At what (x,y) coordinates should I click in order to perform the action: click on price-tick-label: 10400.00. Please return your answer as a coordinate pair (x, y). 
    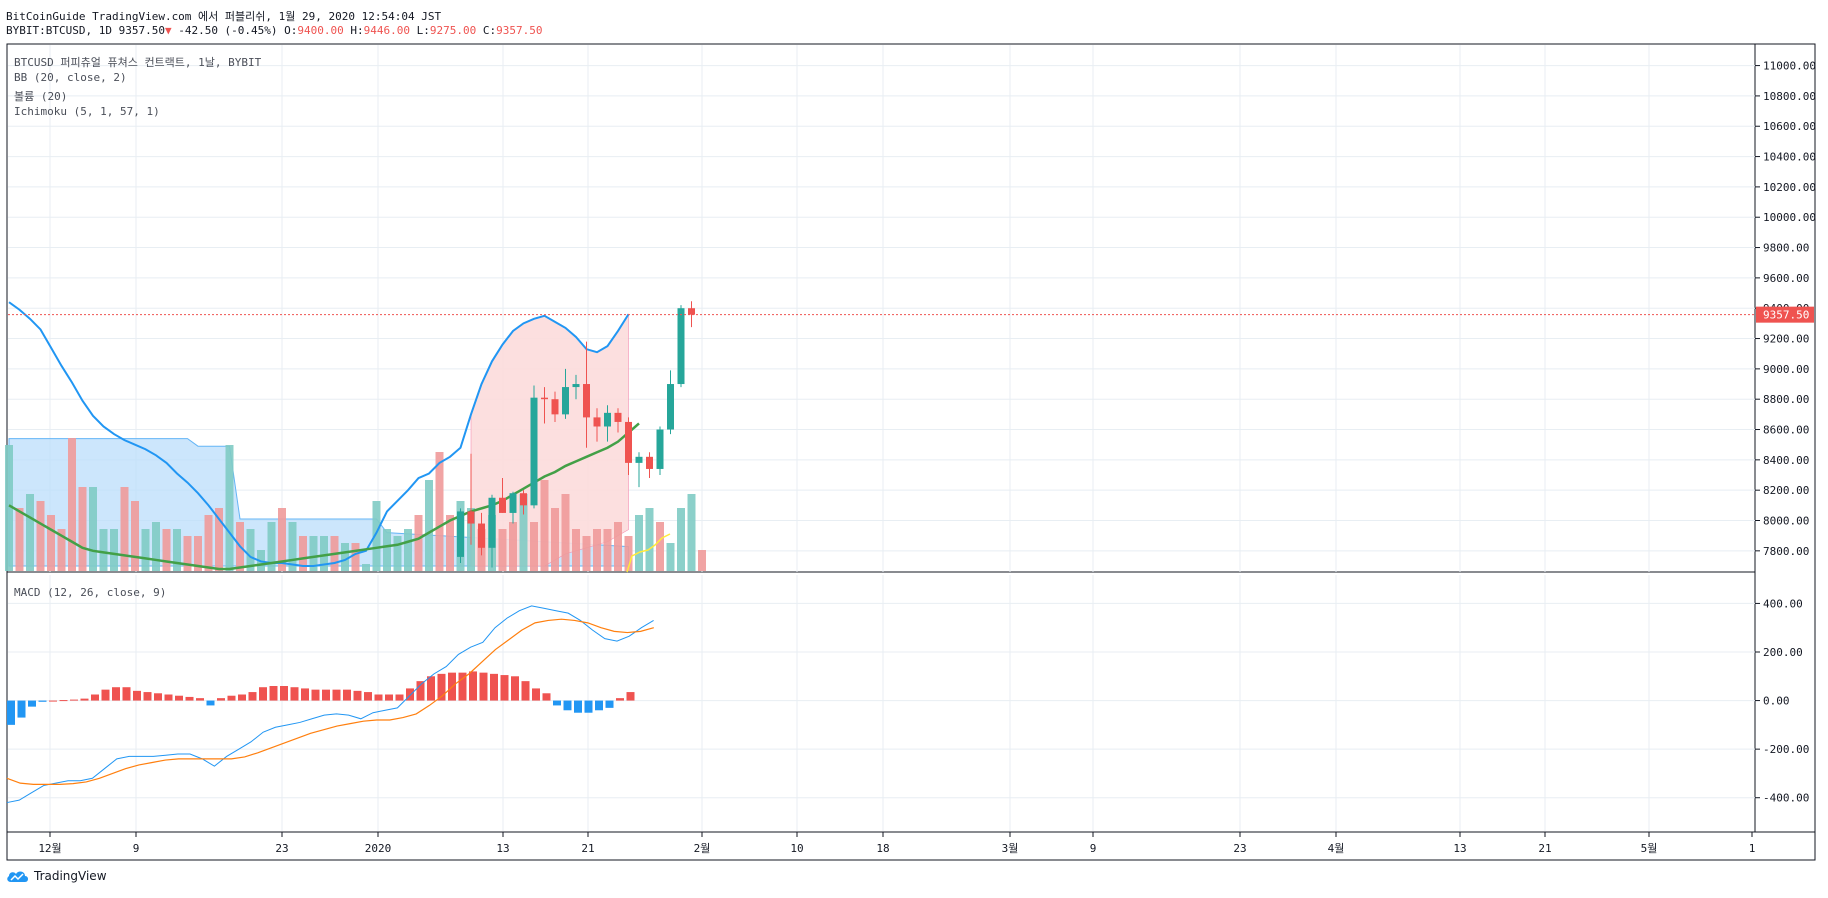
    Looking at the image, I should click on (1789, 157).